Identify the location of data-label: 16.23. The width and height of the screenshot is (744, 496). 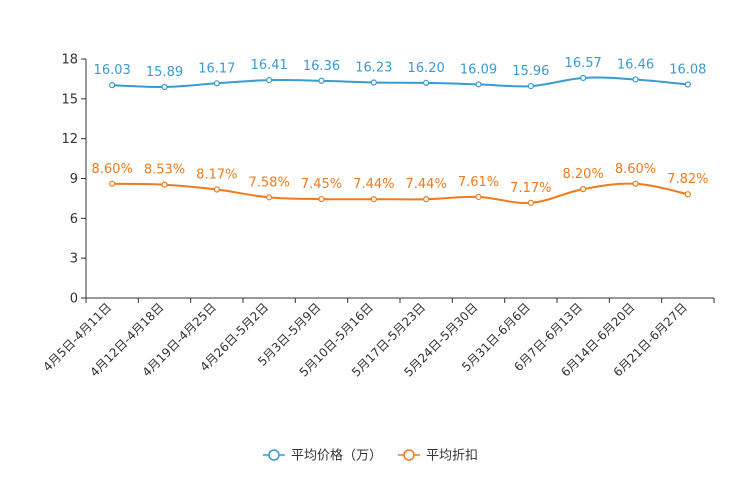
(373, 68).